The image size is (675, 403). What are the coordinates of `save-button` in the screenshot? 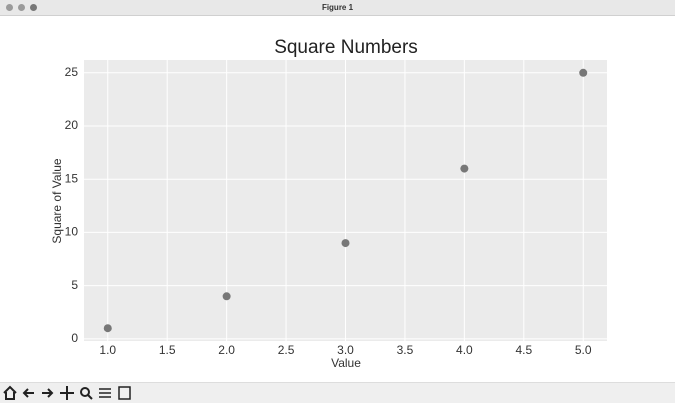 It's located at (124, 393).